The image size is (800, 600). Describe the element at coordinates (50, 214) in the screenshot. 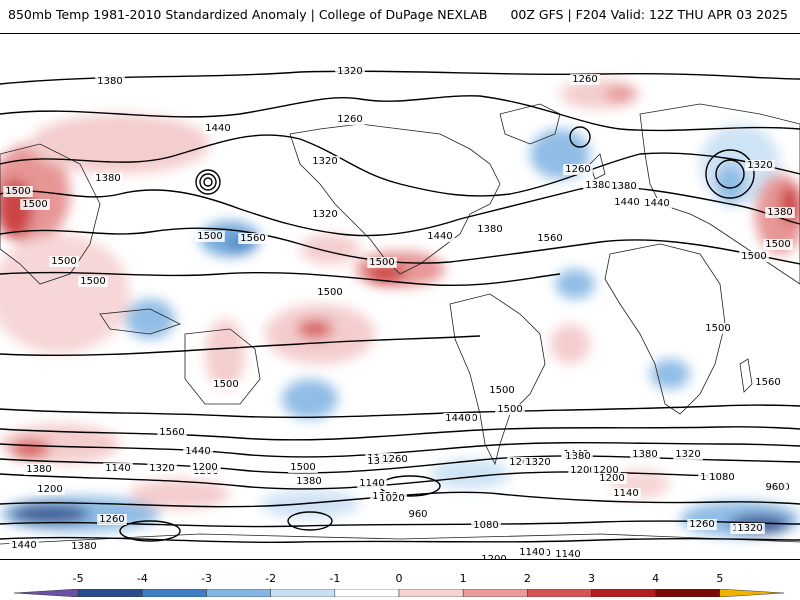

I see `coast-asia-west` at that location.